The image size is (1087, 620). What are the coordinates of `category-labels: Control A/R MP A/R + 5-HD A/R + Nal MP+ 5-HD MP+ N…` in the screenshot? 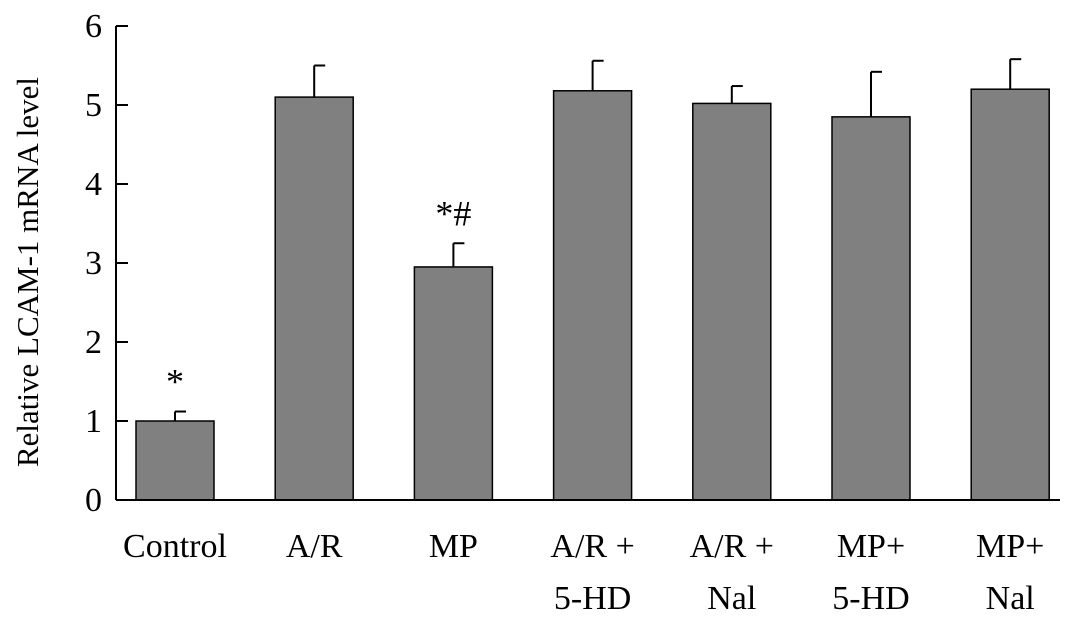 It's located at (583, 572).